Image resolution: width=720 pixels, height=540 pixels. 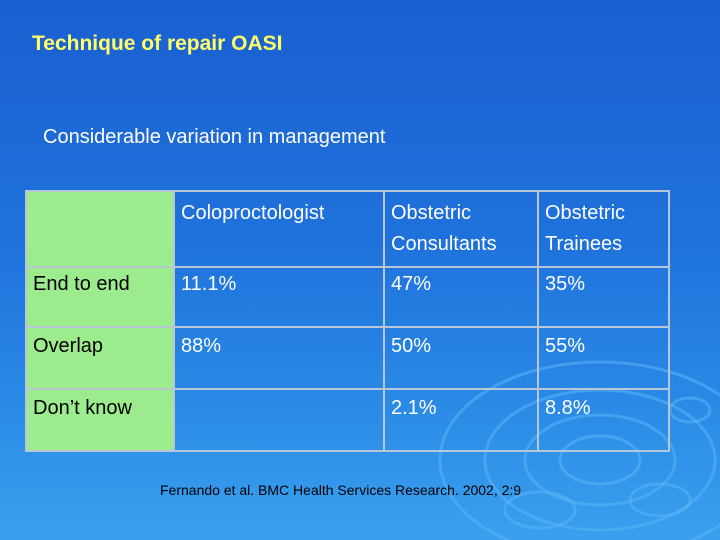 What do you see at coordinates (603, 358) in the screenshot?
I see `table-cell: 55%` at bounding box center [603, 358].